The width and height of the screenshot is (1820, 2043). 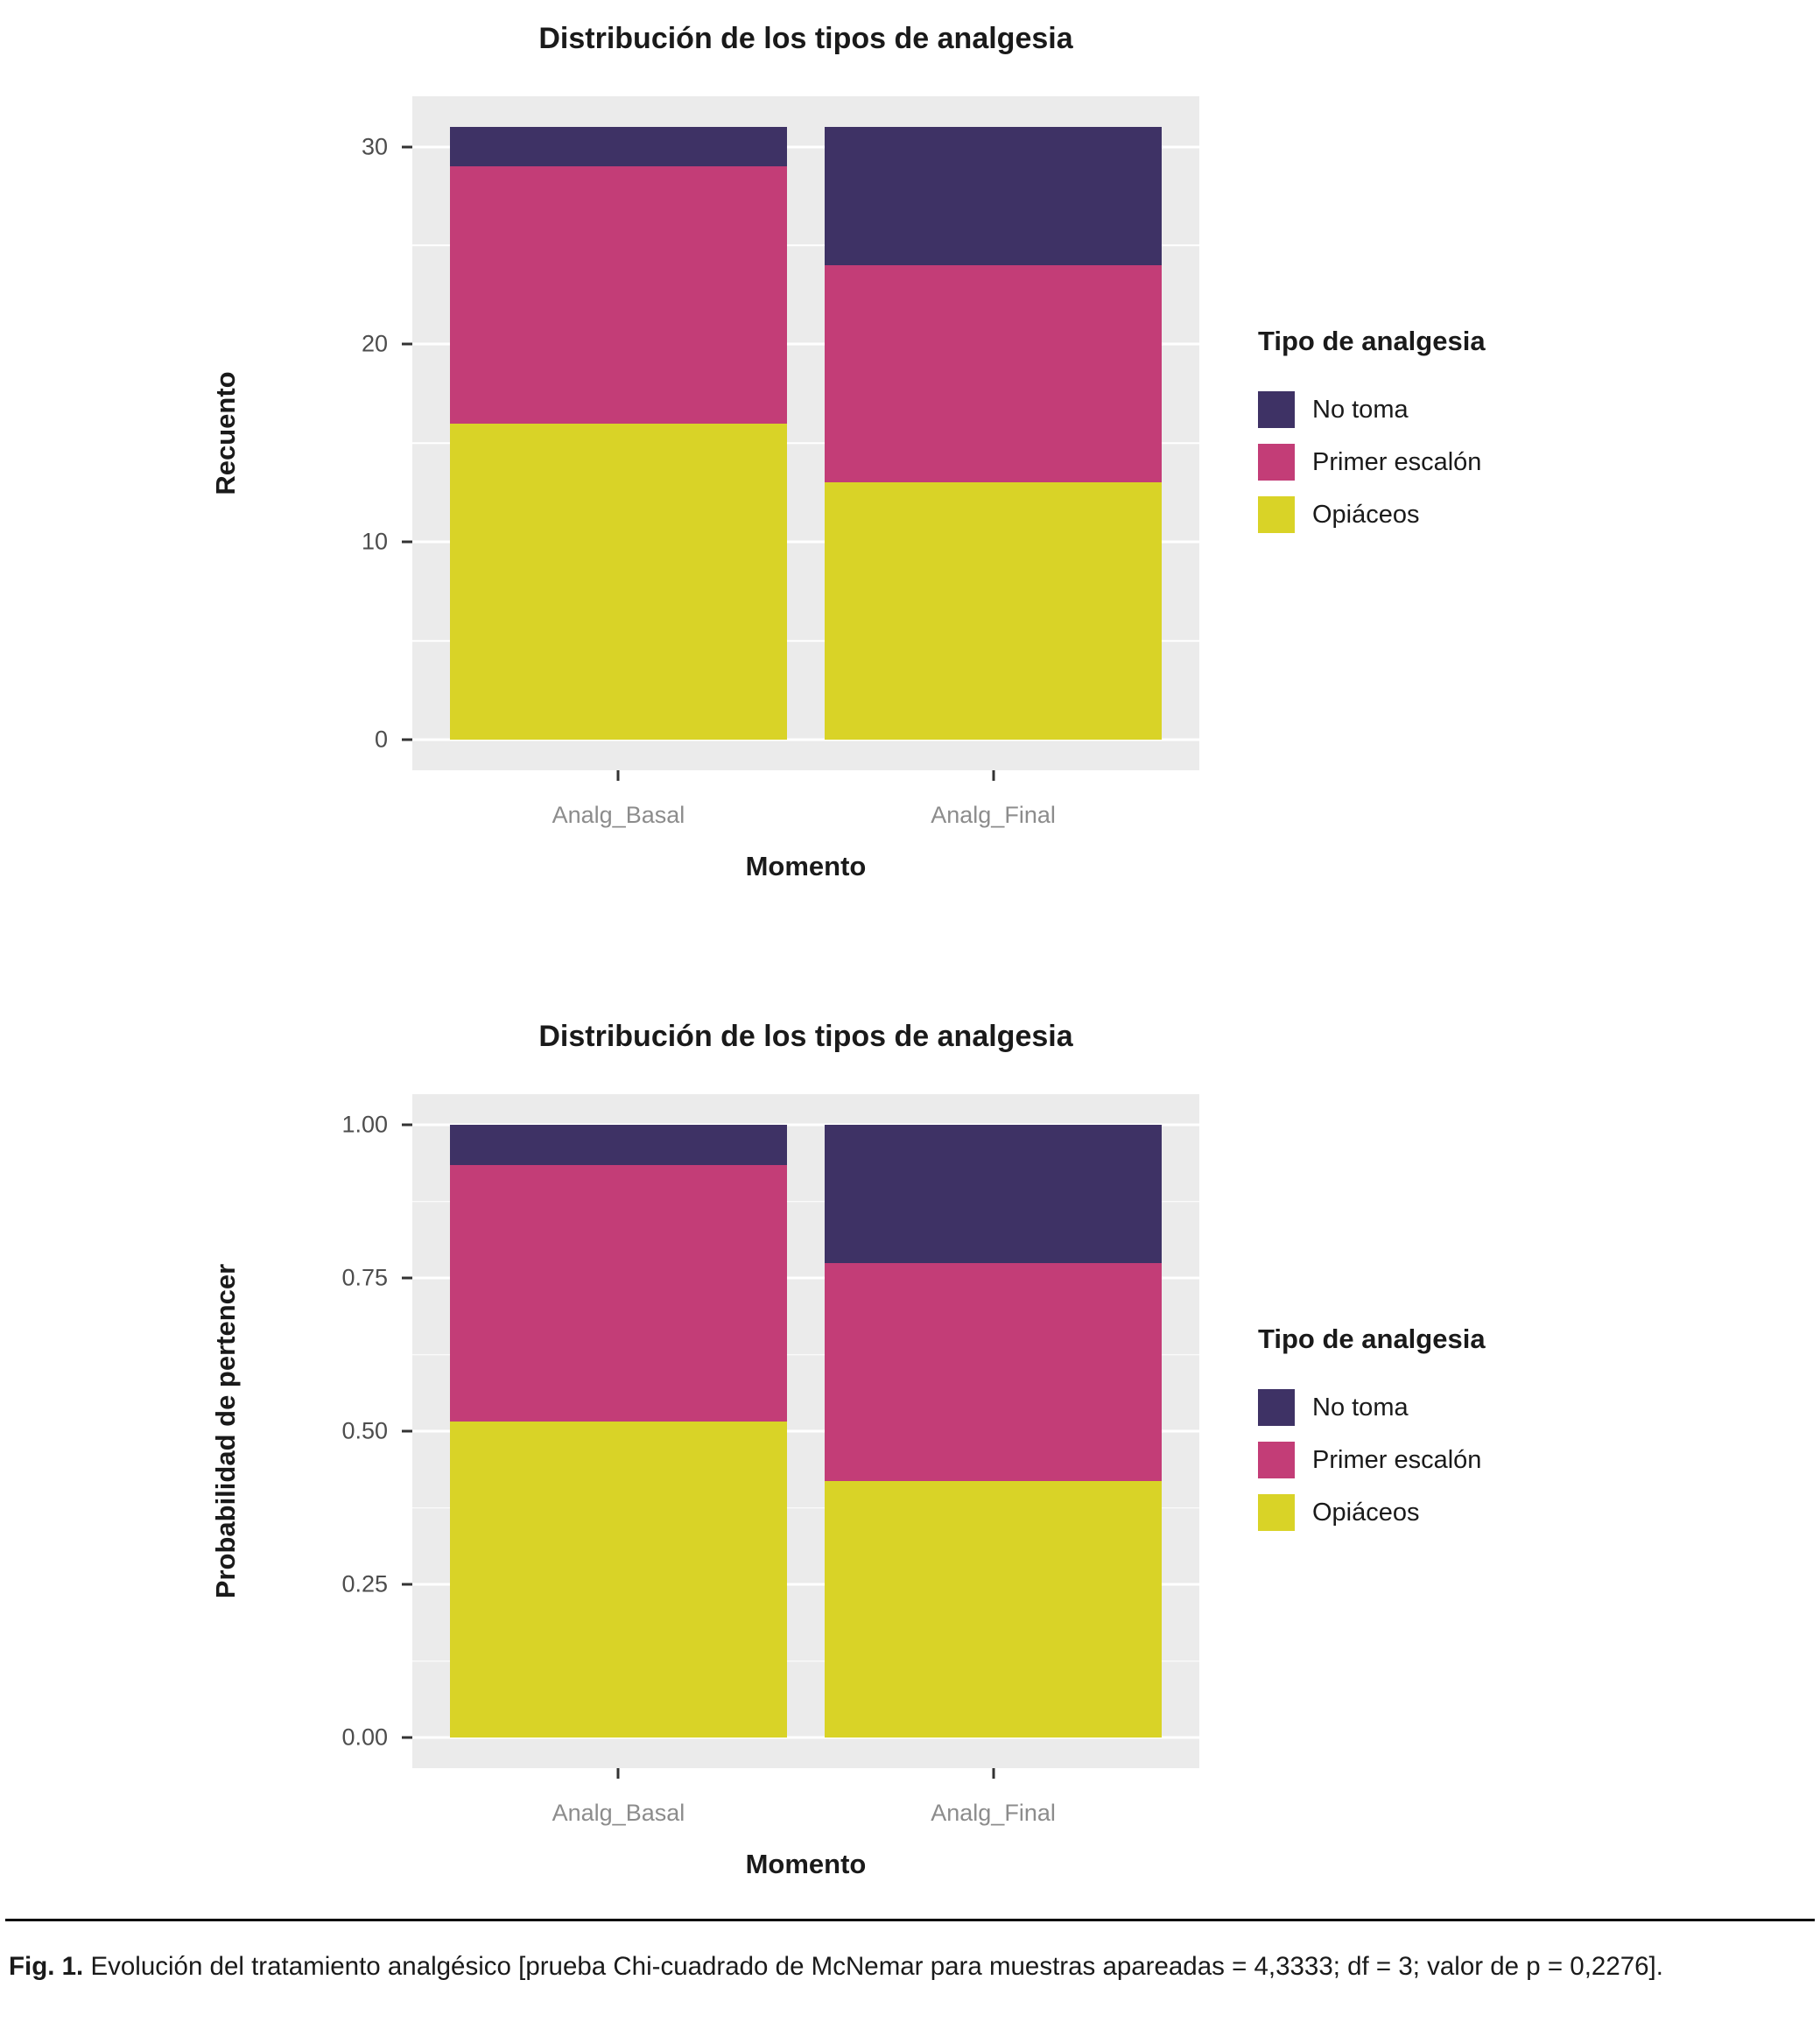 What do you see at coordinates (910, 1920) in the screenshot?
I see `caption-divider` at bounding box center [910, 1920].